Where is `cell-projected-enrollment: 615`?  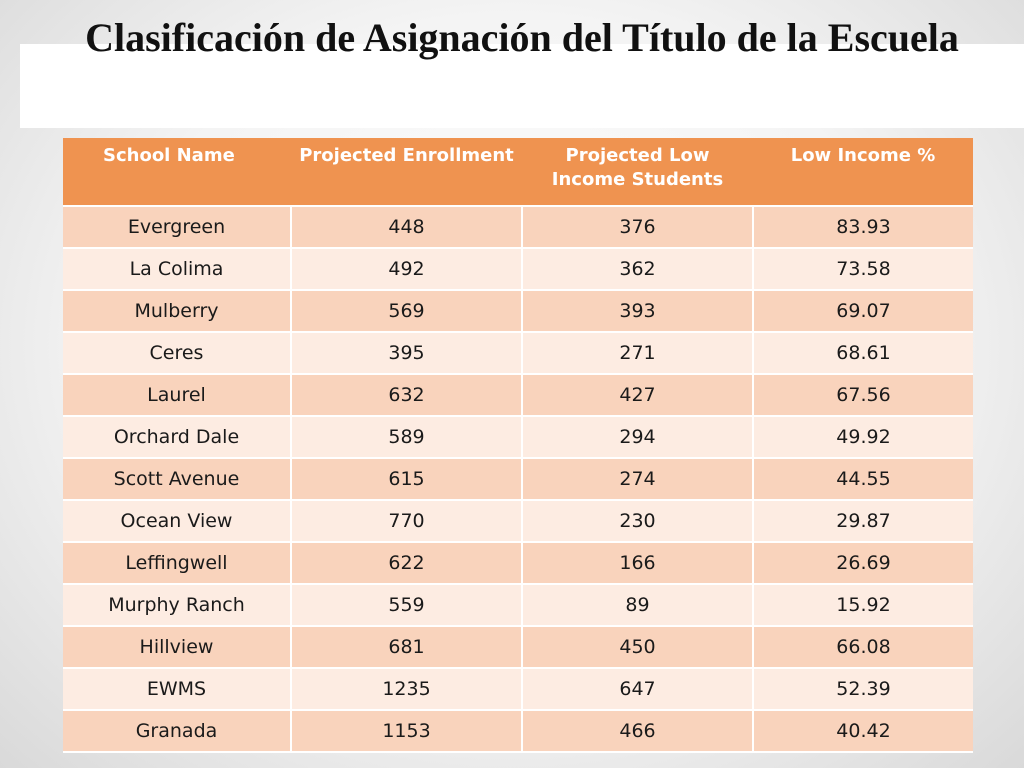 cell-projected-enrollment: 615 is located at coordinates (407, 479).